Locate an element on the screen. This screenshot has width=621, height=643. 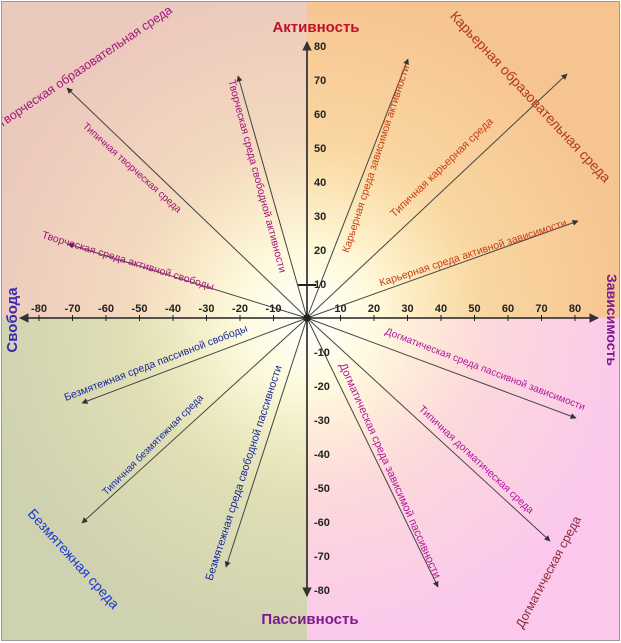
y-tick-label: 20 is located at coordinates (320, 251).